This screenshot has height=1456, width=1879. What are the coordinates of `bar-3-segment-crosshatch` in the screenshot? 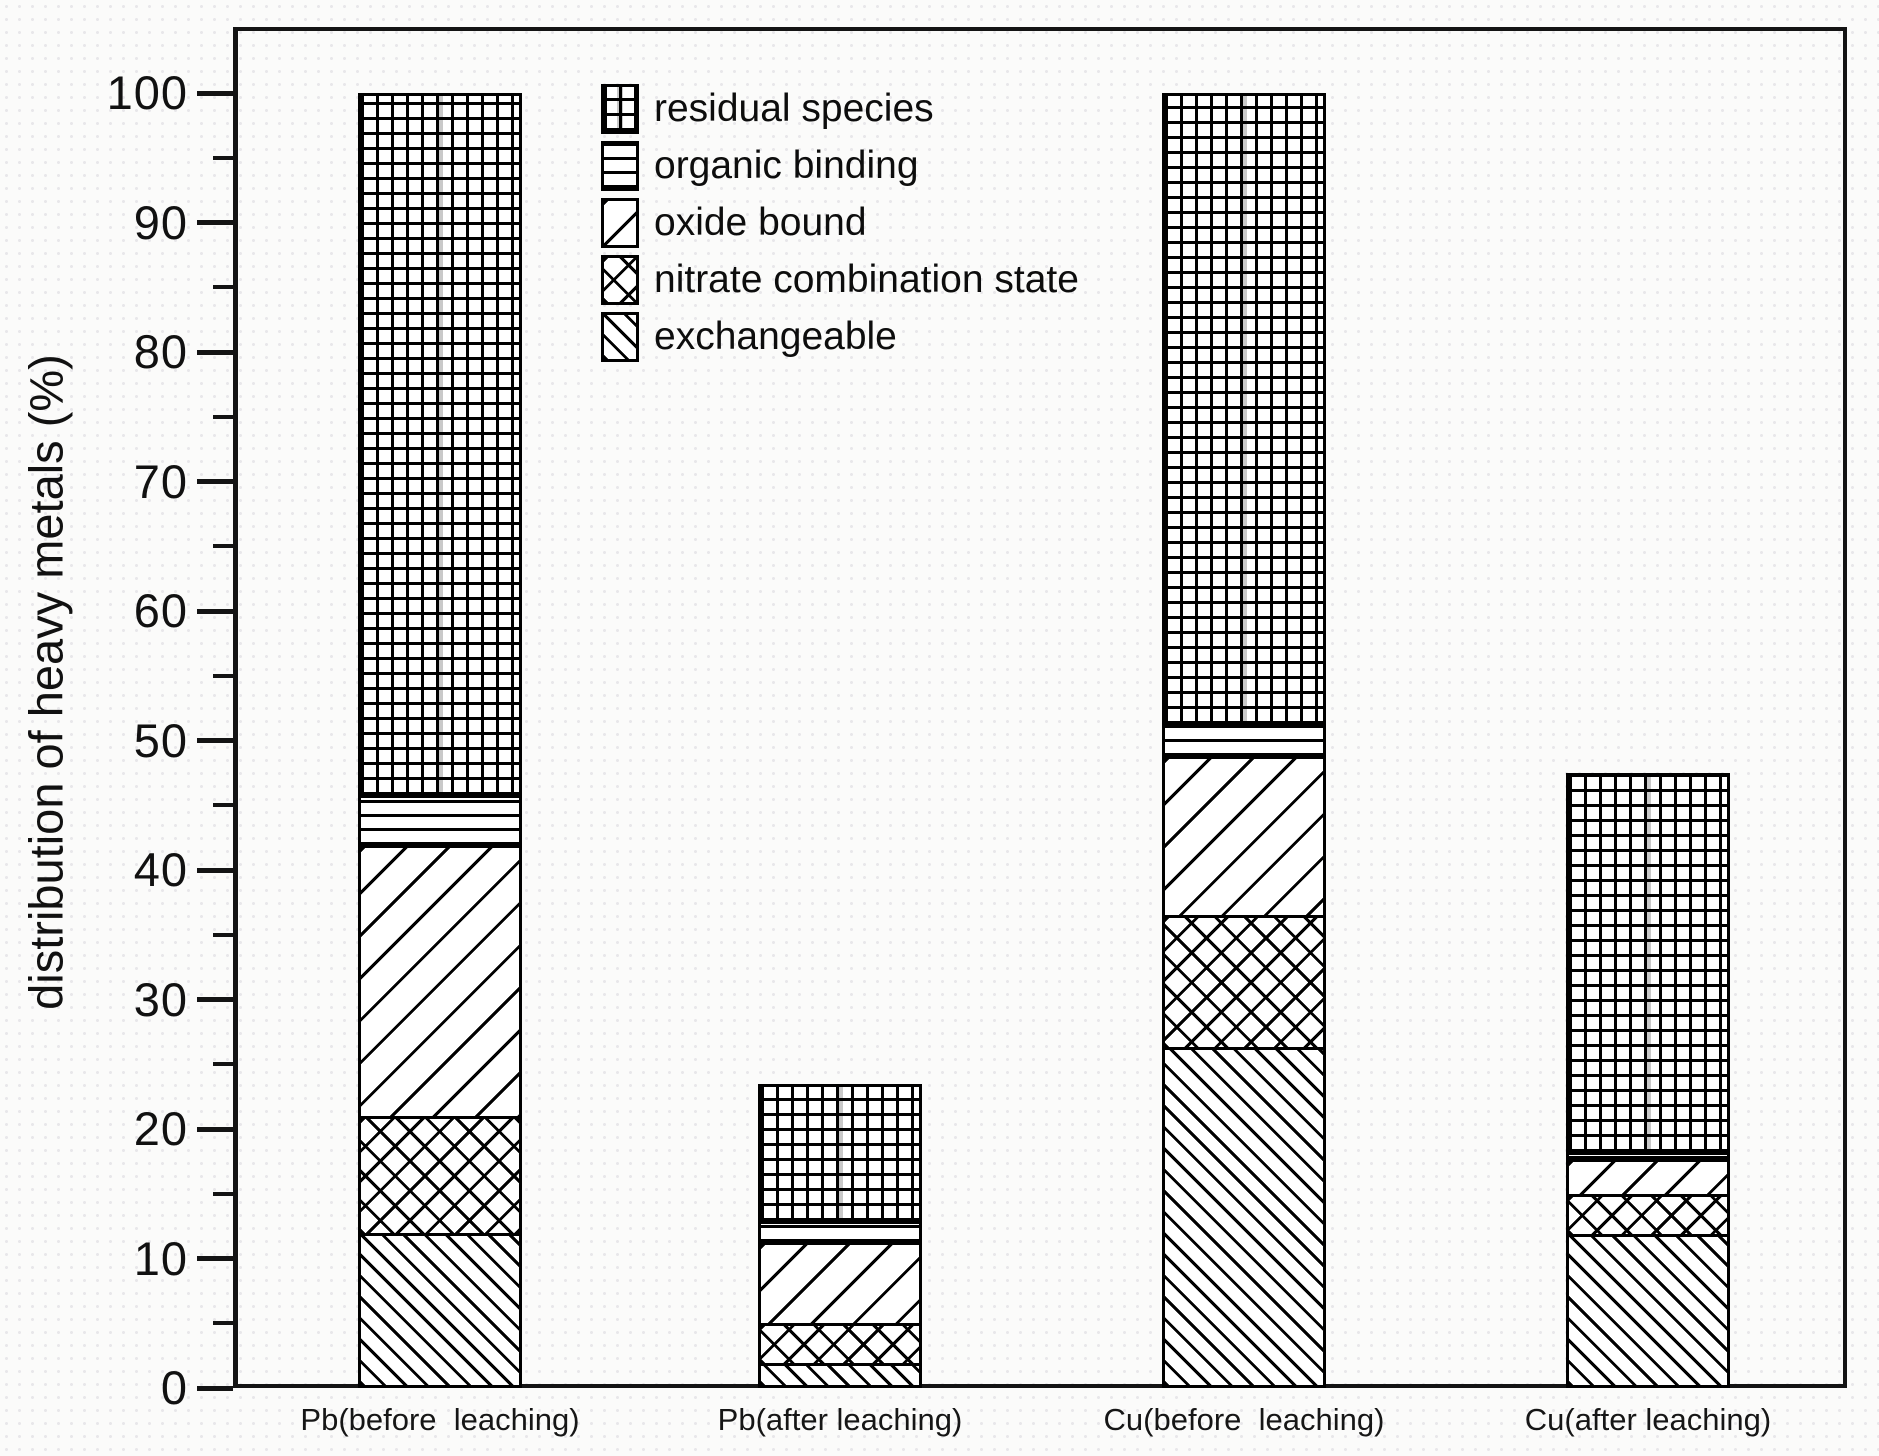 It's located at (1648, 1213).